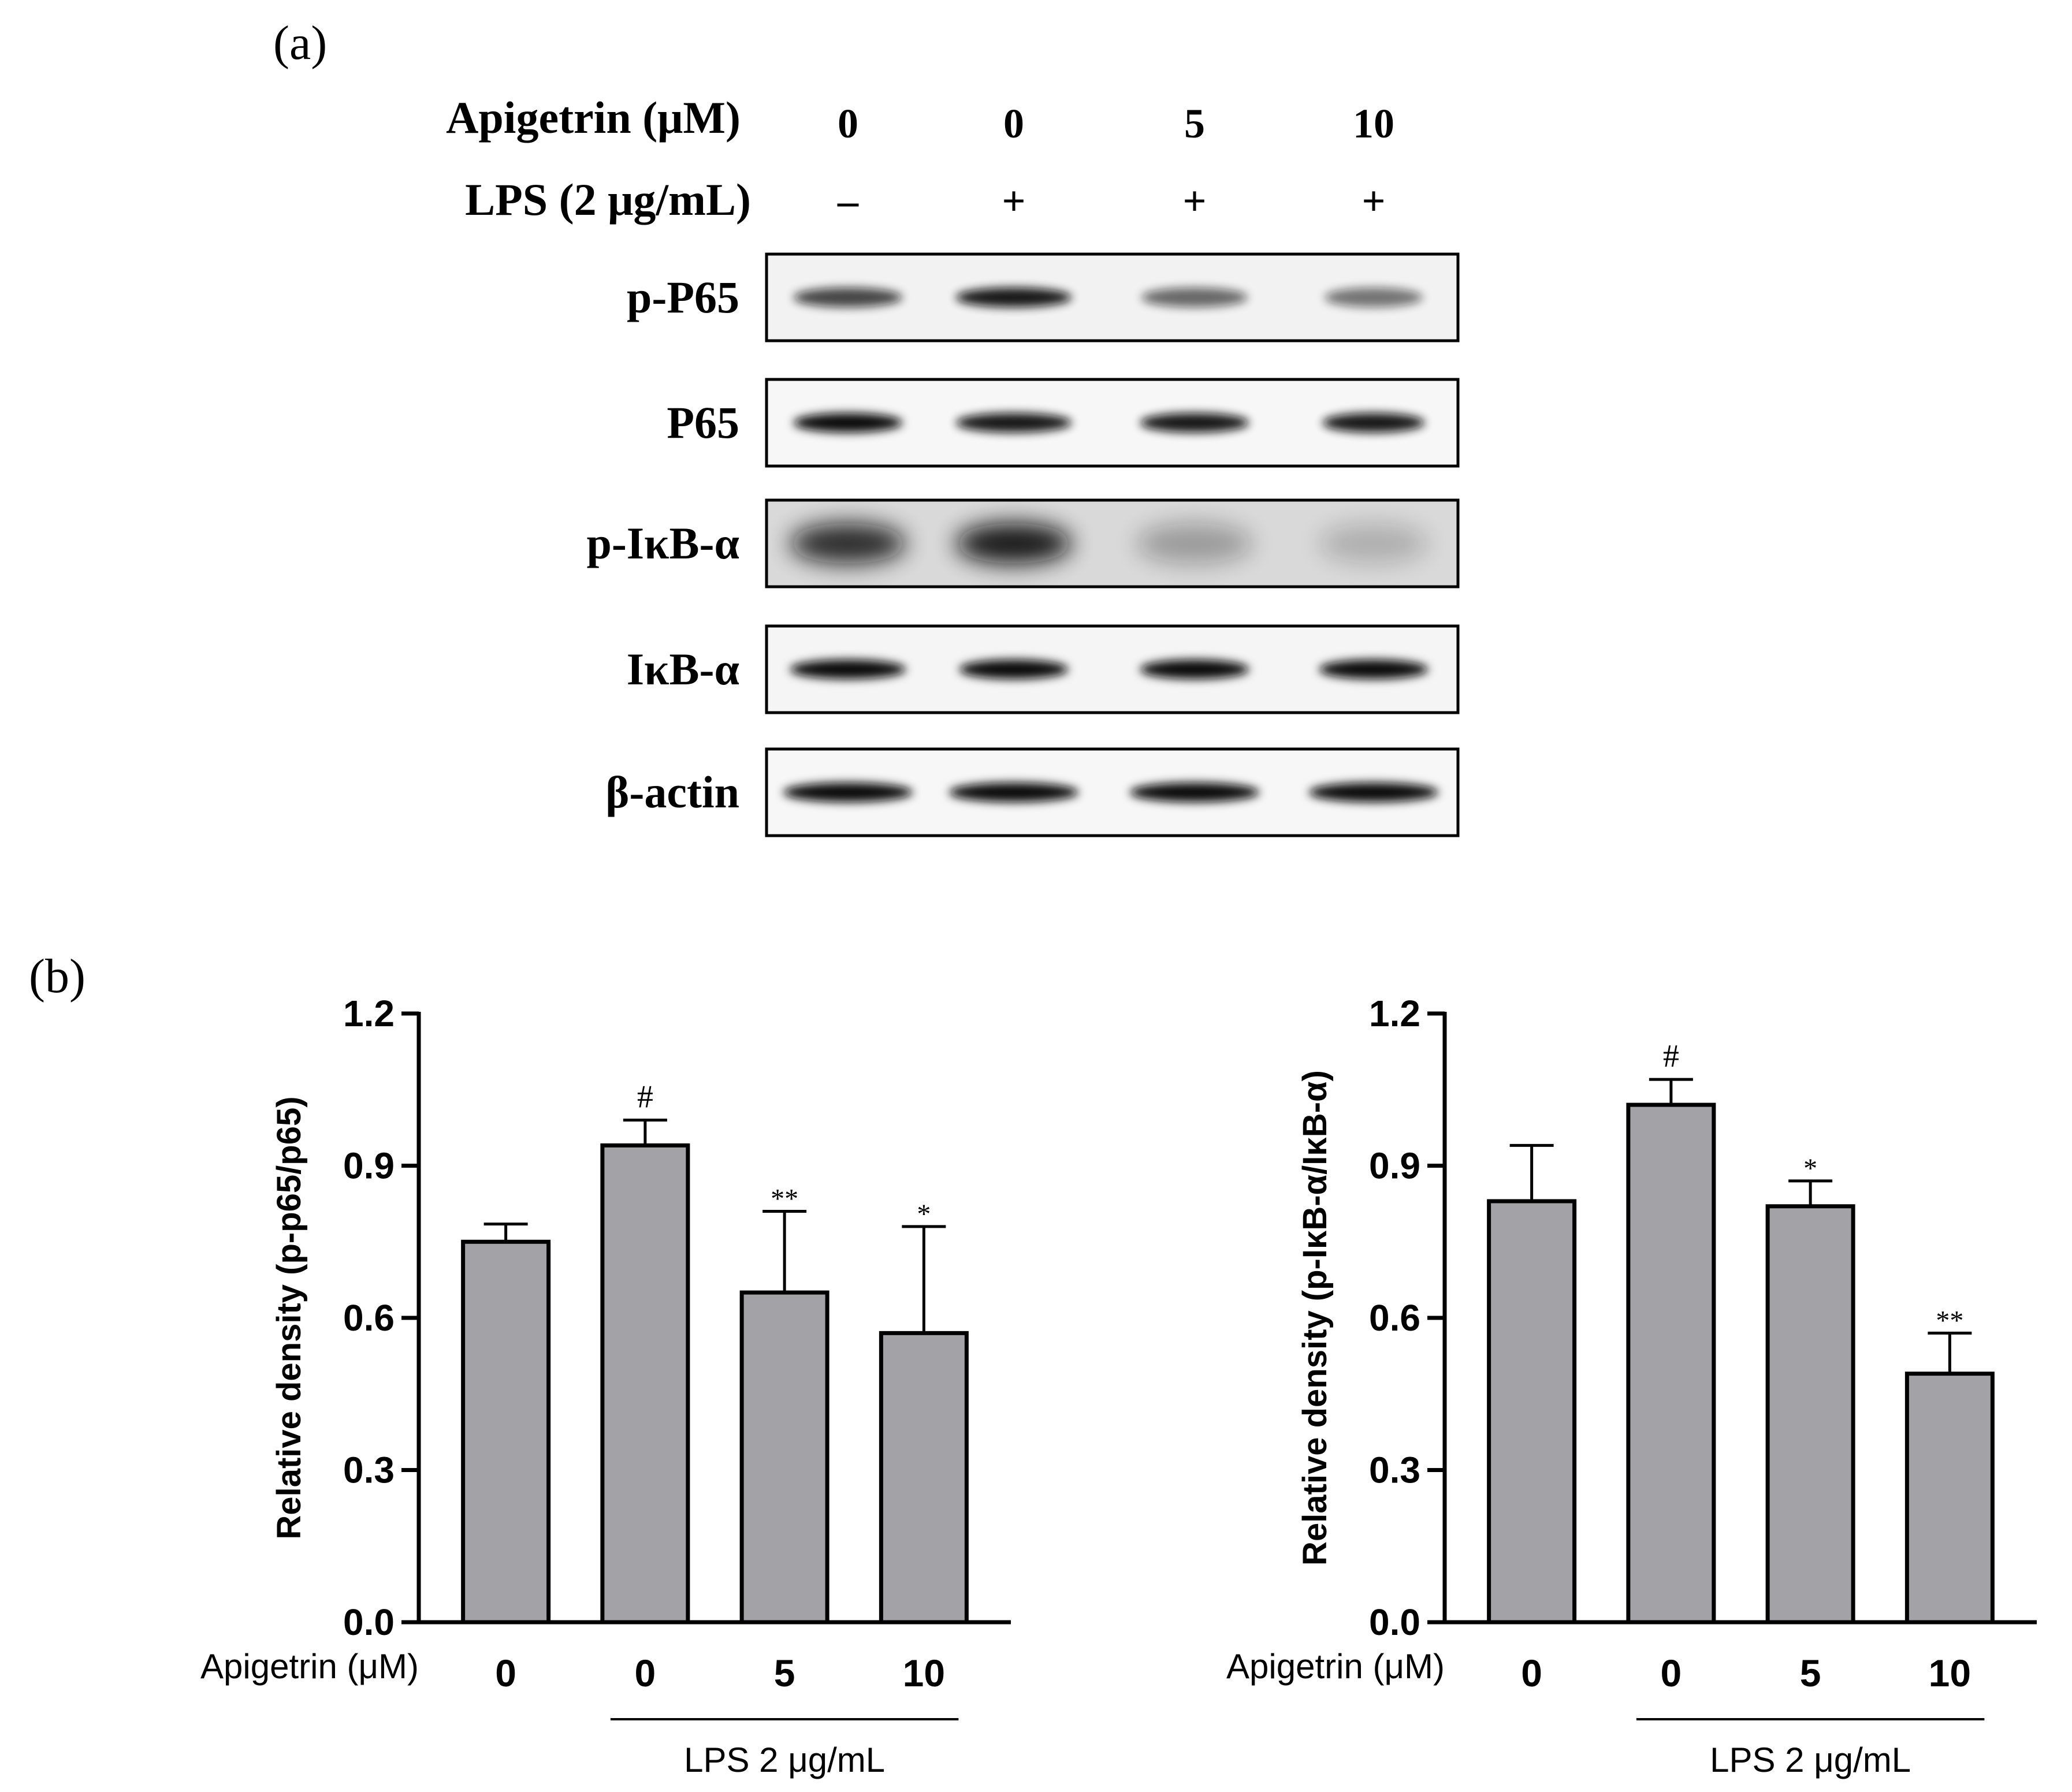 The height and width of the screenshot is (1792, 2072). I want to click on apigetrin-dose-2: 5, so click(1194, 123).